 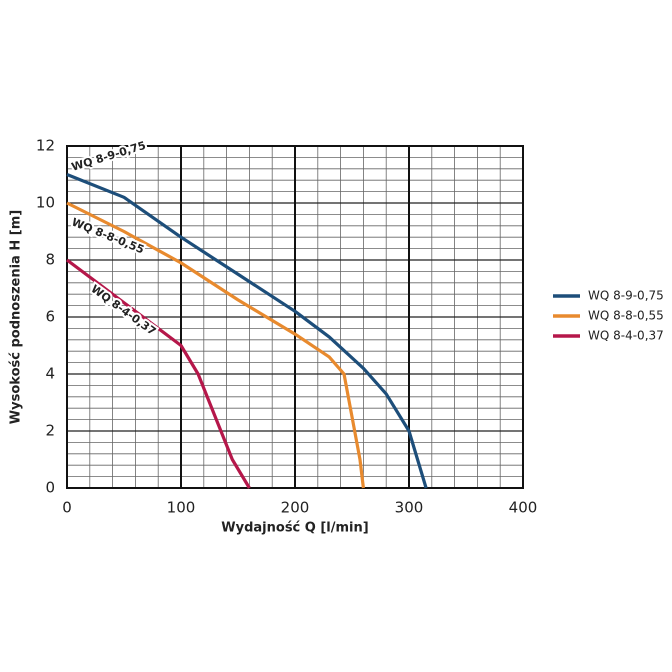 What do you see at coordinates (45, 203) in the screenshot?
I see `y-tick-label: 10` at bounding box center [45, 203].